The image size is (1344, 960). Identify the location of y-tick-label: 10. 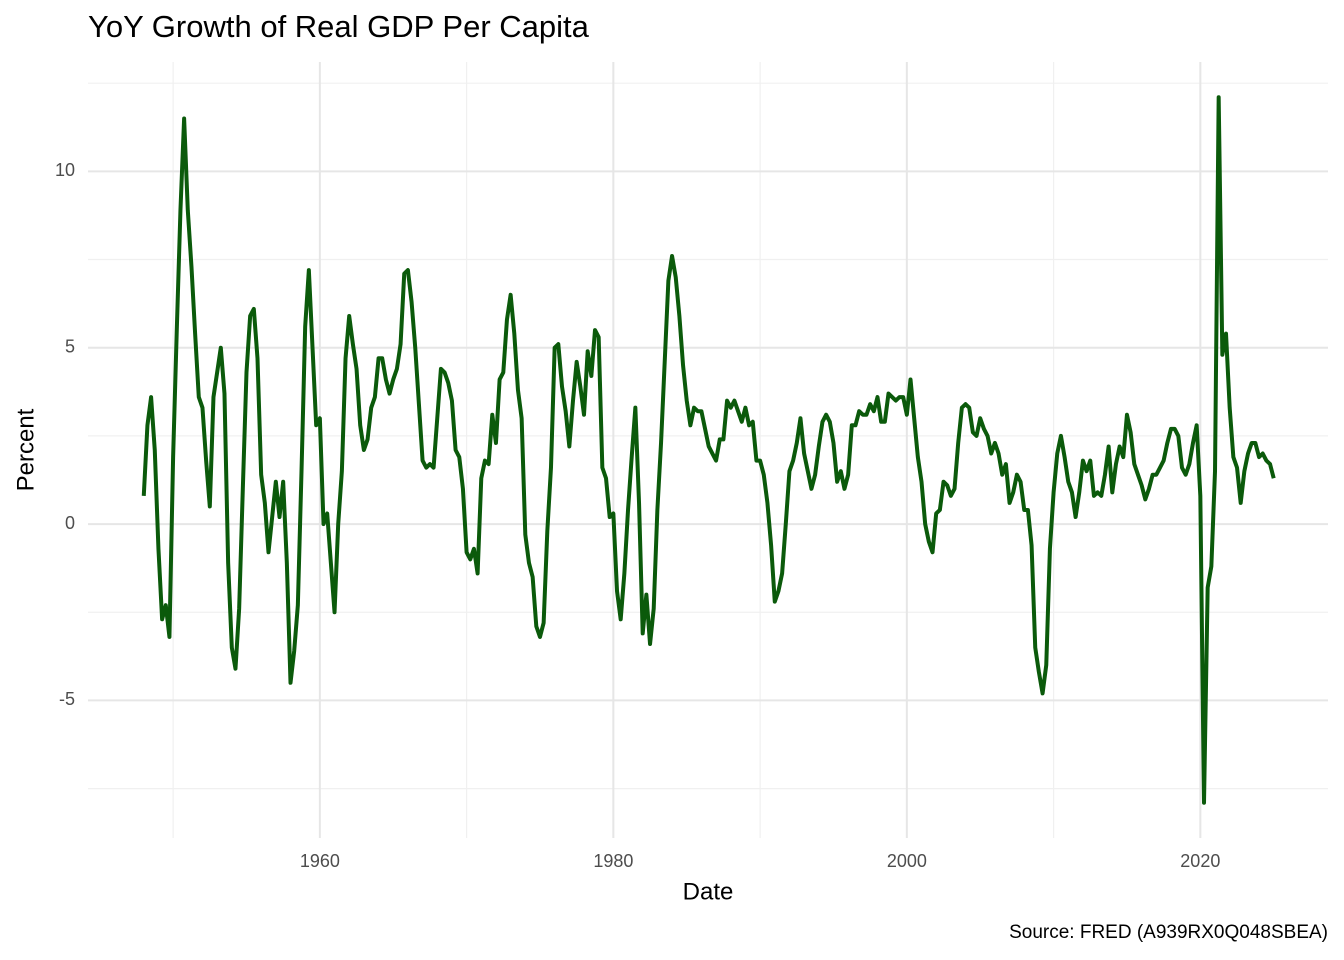
(65, 170).